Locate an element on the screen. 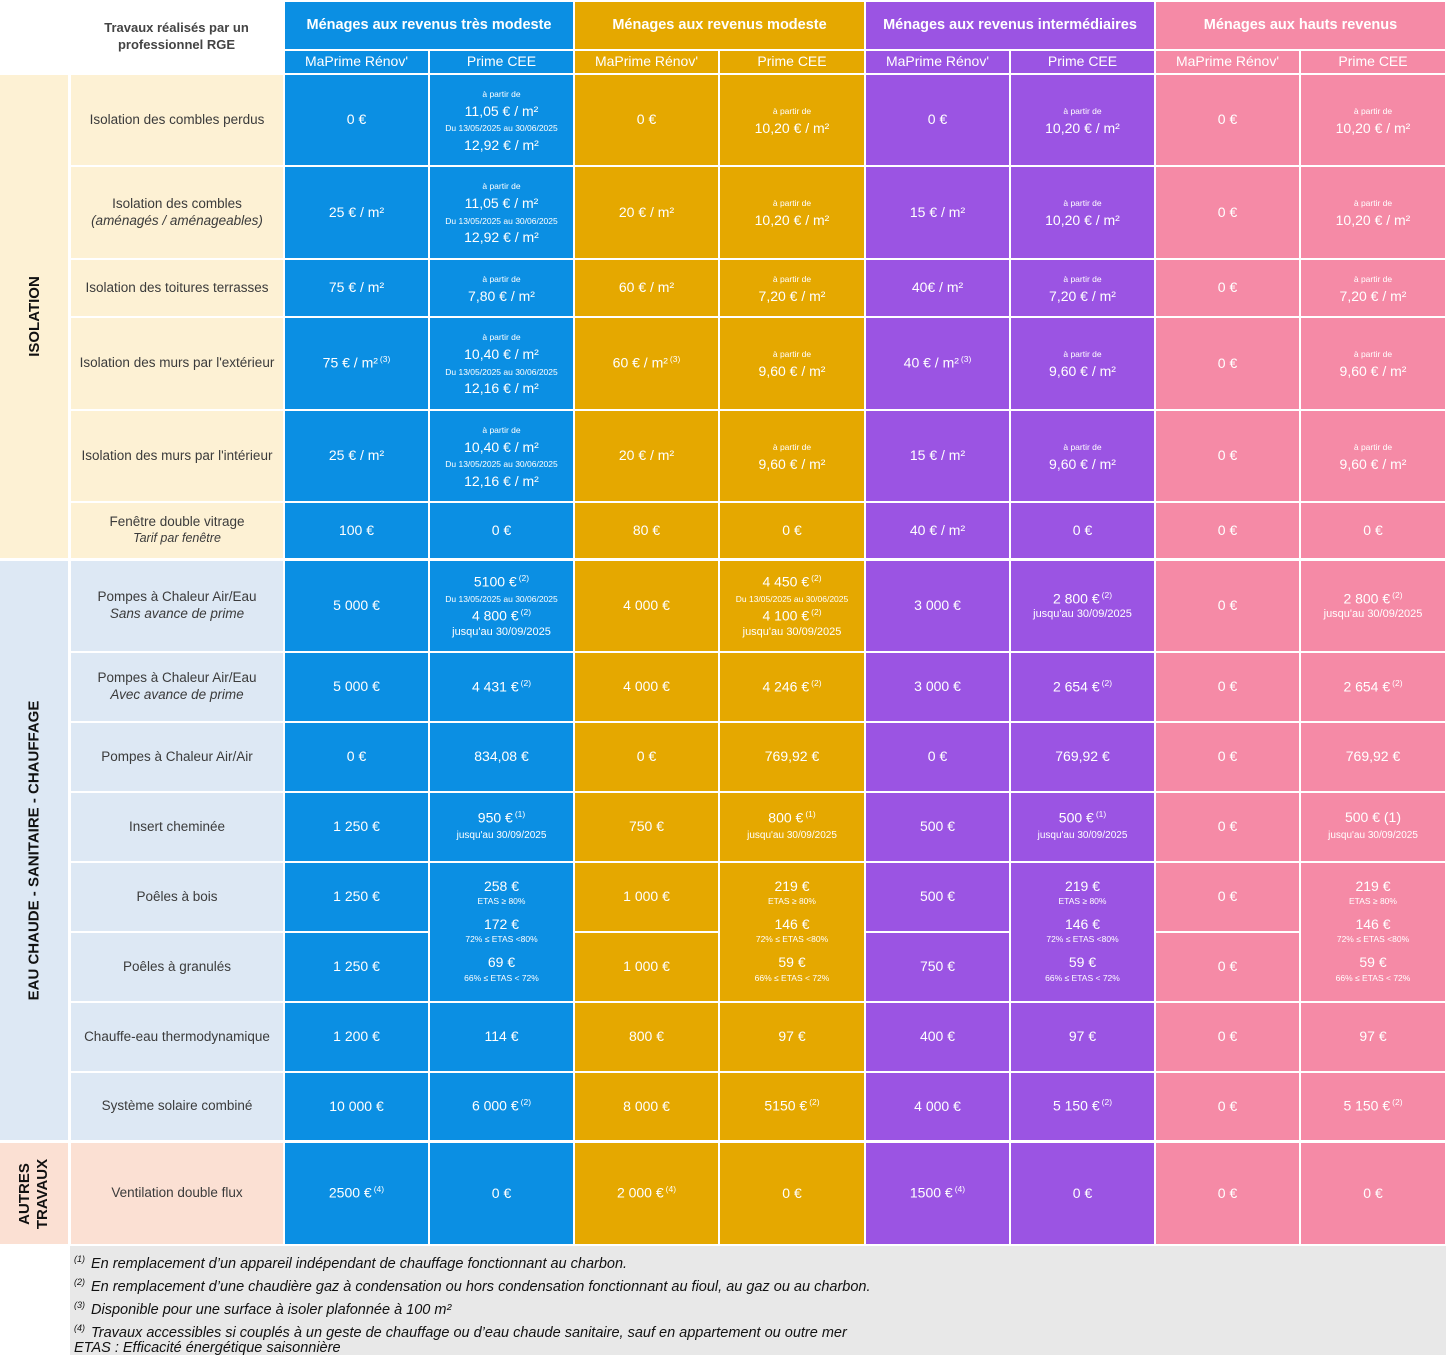  cell-value: 5150 € (2) is located at coordinates (792, 1106).